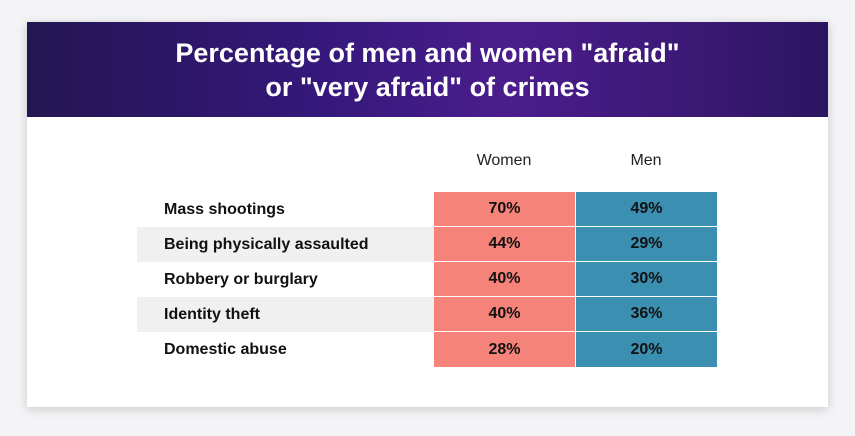  What do you see at coordinates (646, 160) in the screenshot?
I see `column-header-men: Men` at bounding box center [646, 160].